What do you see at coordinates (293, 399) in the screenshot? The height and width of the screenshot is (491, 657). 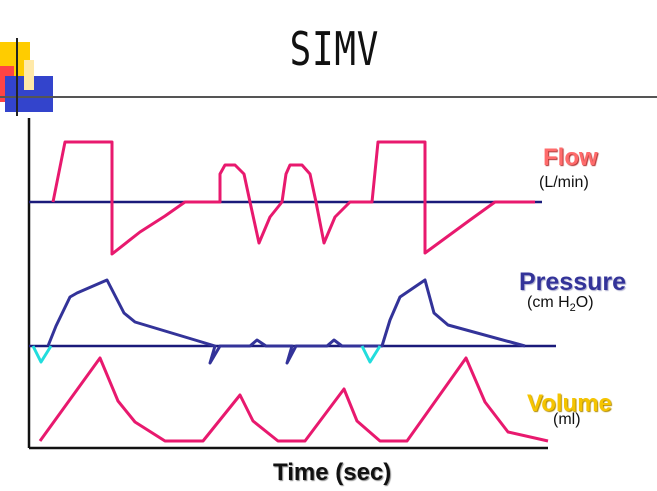 I see `volume-trace` at bounding box center [293, 399].